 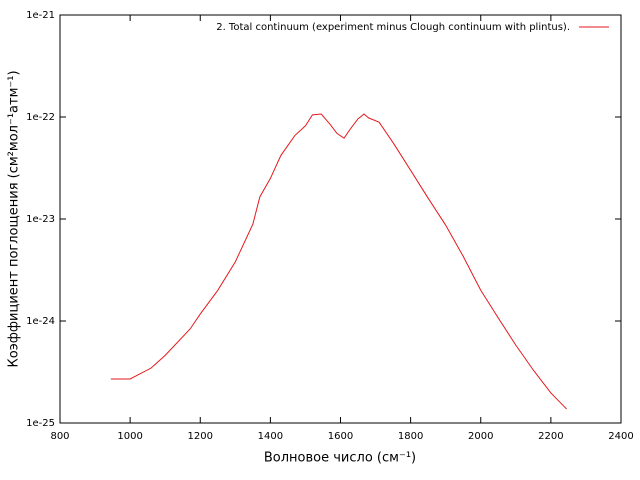 I want to click on x-axis-label: Волновое число (см⁻¹), so click(x=340, y=458).